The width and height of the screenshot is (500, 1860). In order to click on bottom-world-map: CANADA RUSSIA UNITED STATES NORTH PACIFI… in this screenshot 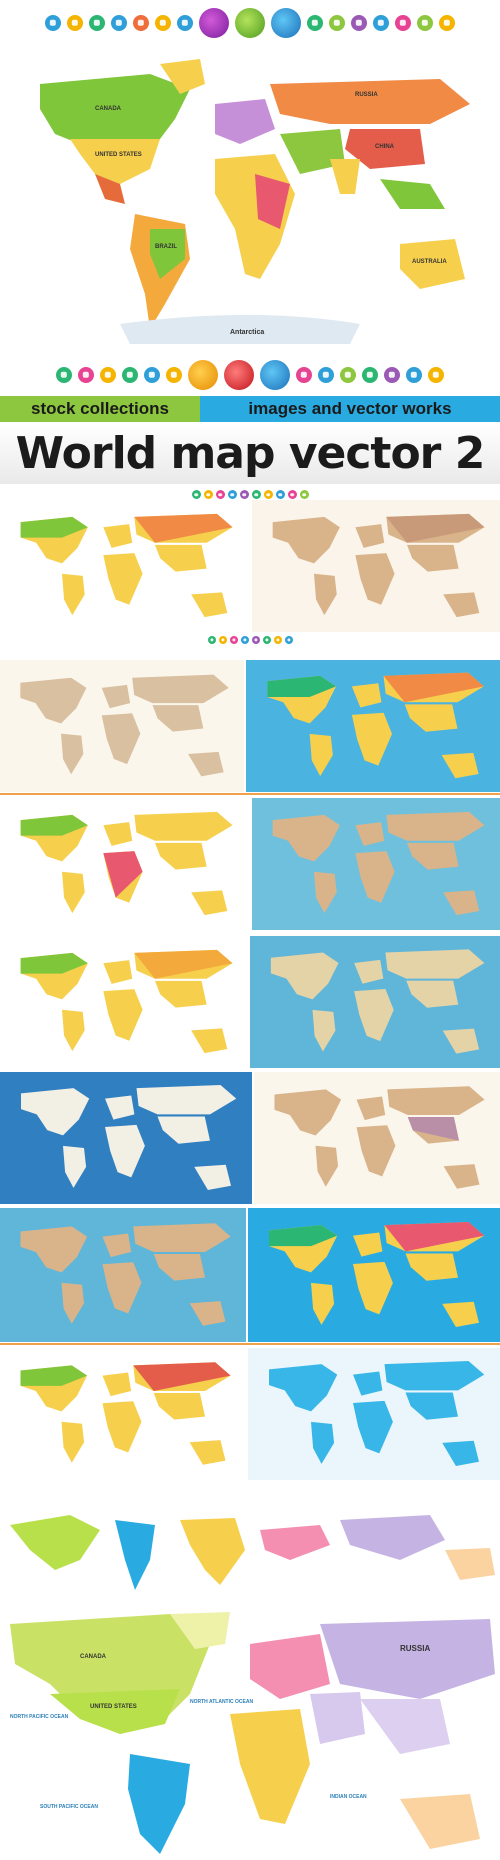, I will do `click(250, 1732)`.